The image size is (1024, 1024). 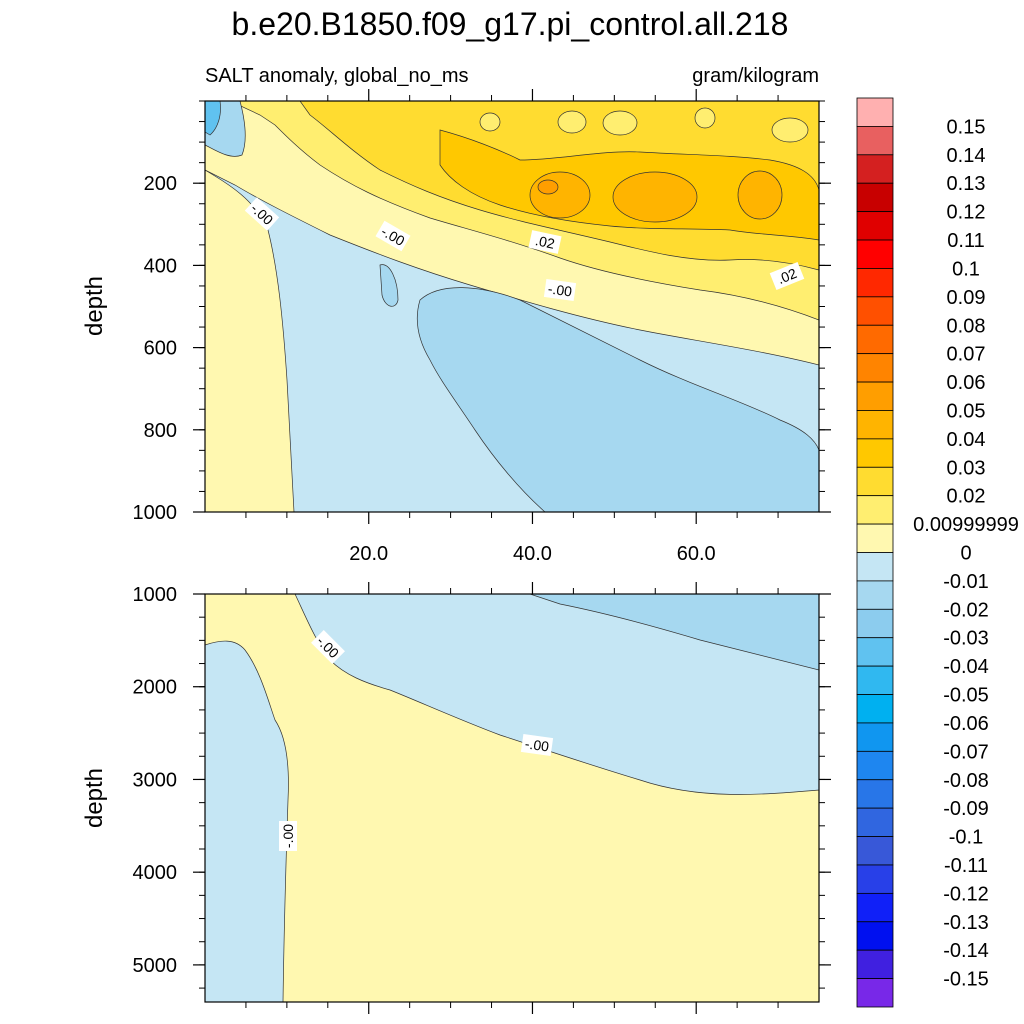 I want to click on colorbar-label: -0.12, so click(x=966, y=894).